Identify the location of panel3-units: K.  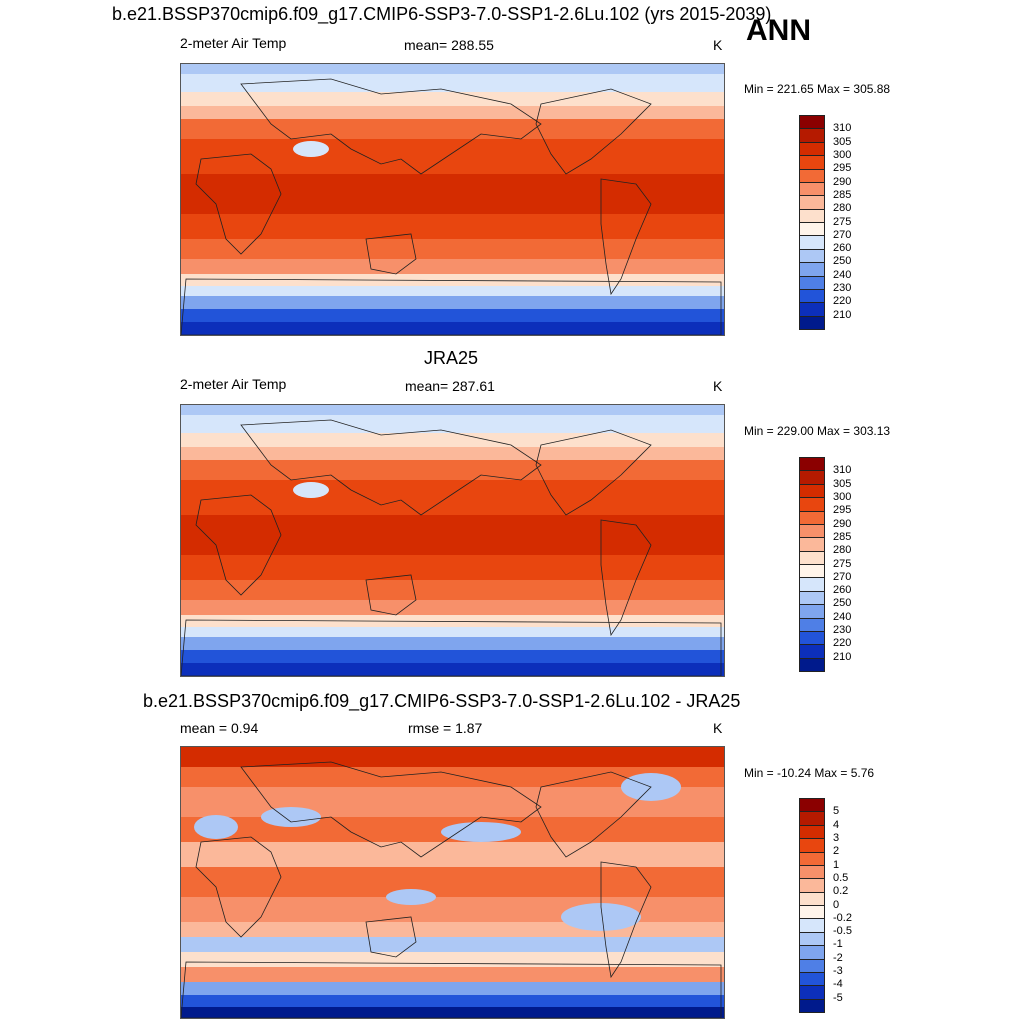
(718, 728).